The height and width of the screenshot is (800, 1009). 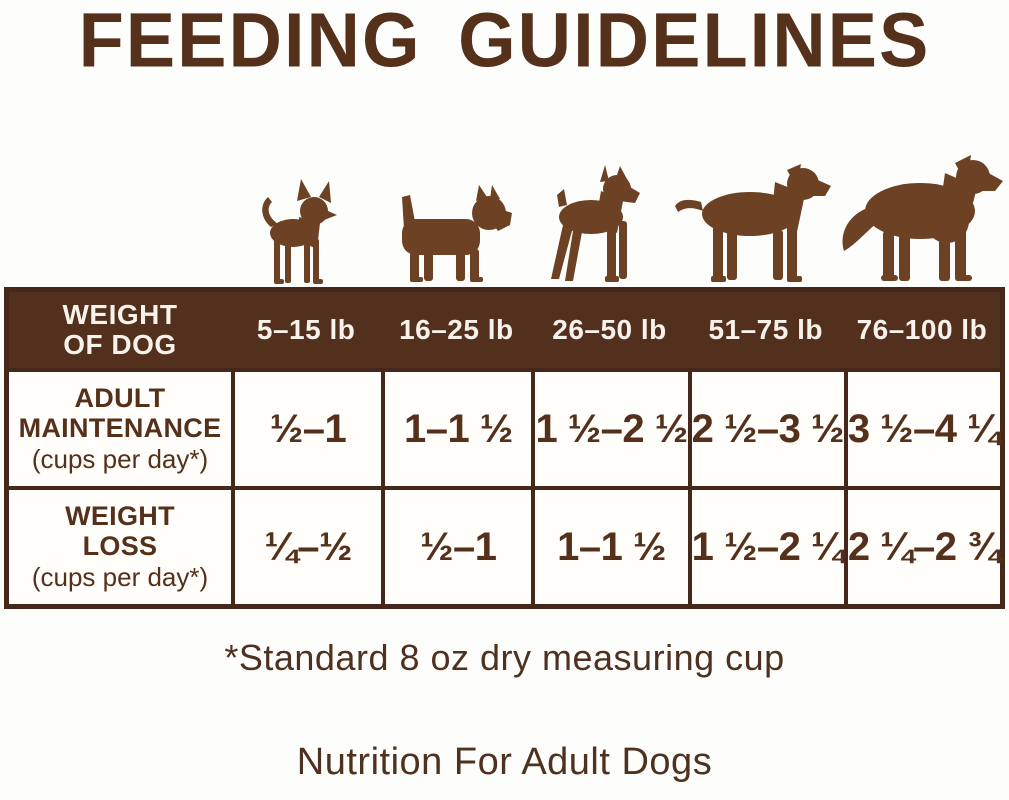 What do you see at coordinates (120, 515) in the screenshot?
I see `row-title-line1: WEIGHT` at bounding box center [120, 515].